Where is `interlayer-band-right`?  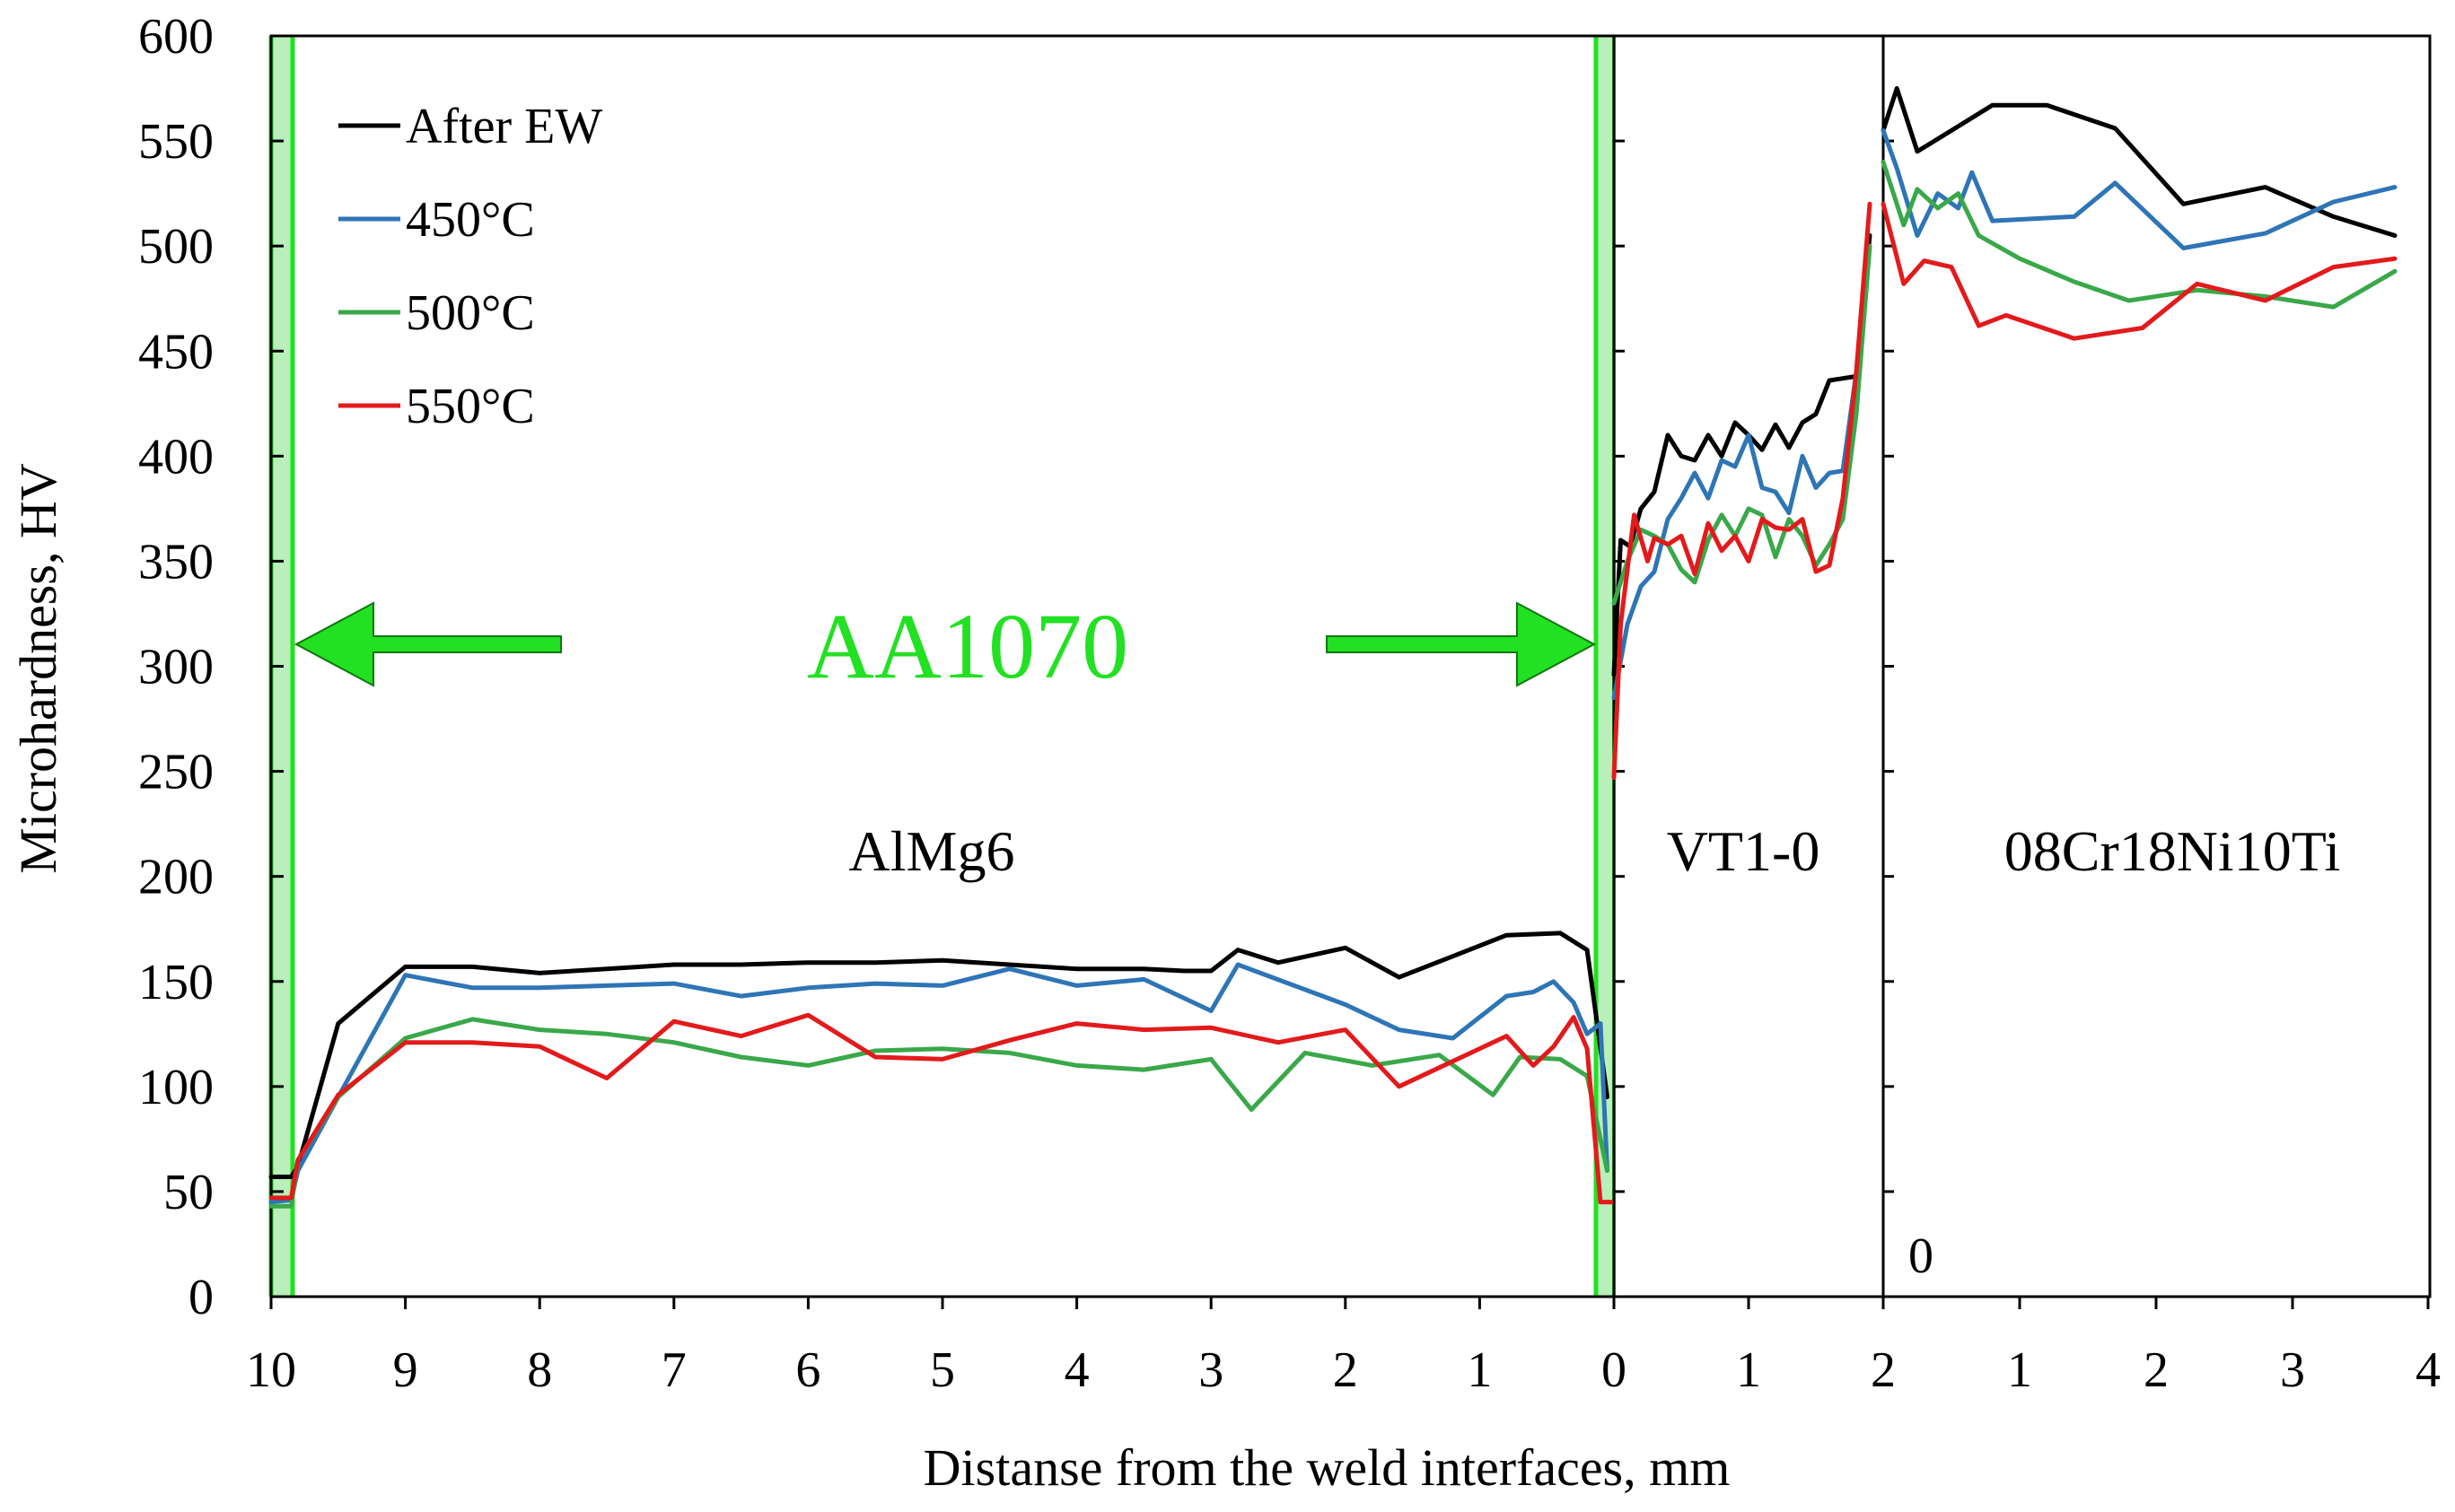 interlayer-band-right is located at coordinates (1605, 666).